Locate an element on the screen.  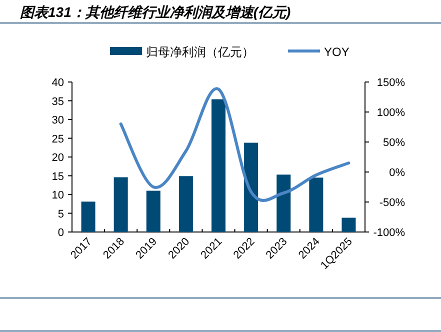
y-tick-label: 10 is located at coordinates (58, 196).